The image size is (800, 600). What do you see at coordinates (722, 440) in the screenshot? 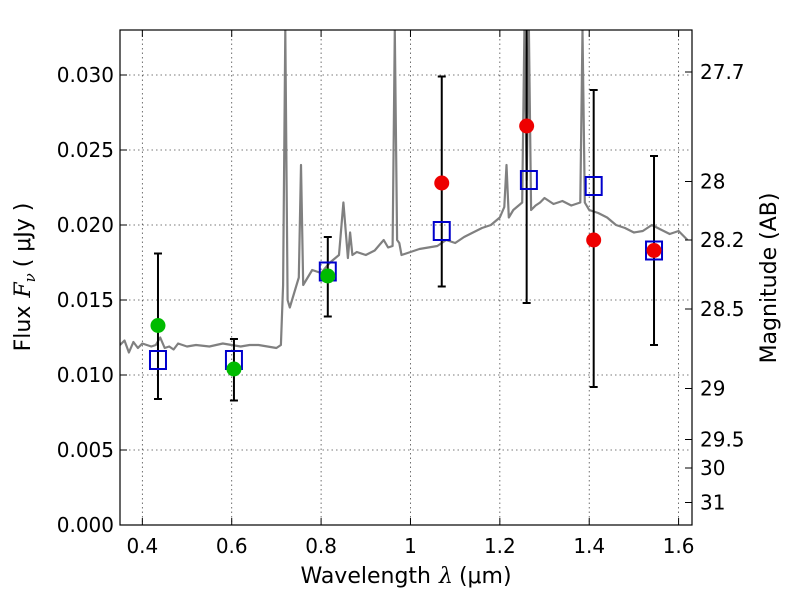
I see `y2-tick-label: 29.5` at bounding box center [722, 440].